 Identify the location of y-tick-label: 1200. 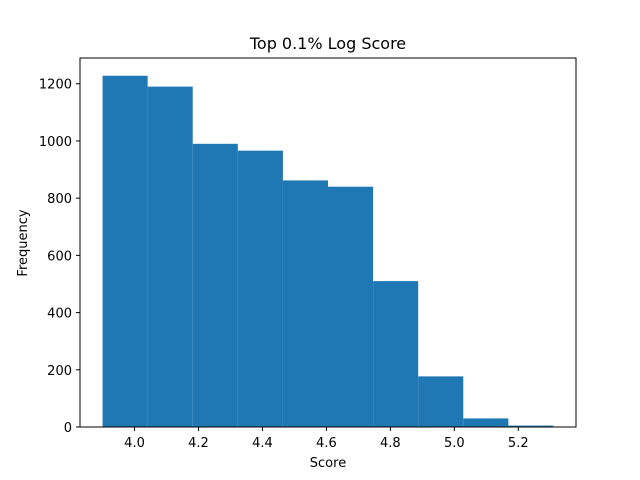
(55, 85).